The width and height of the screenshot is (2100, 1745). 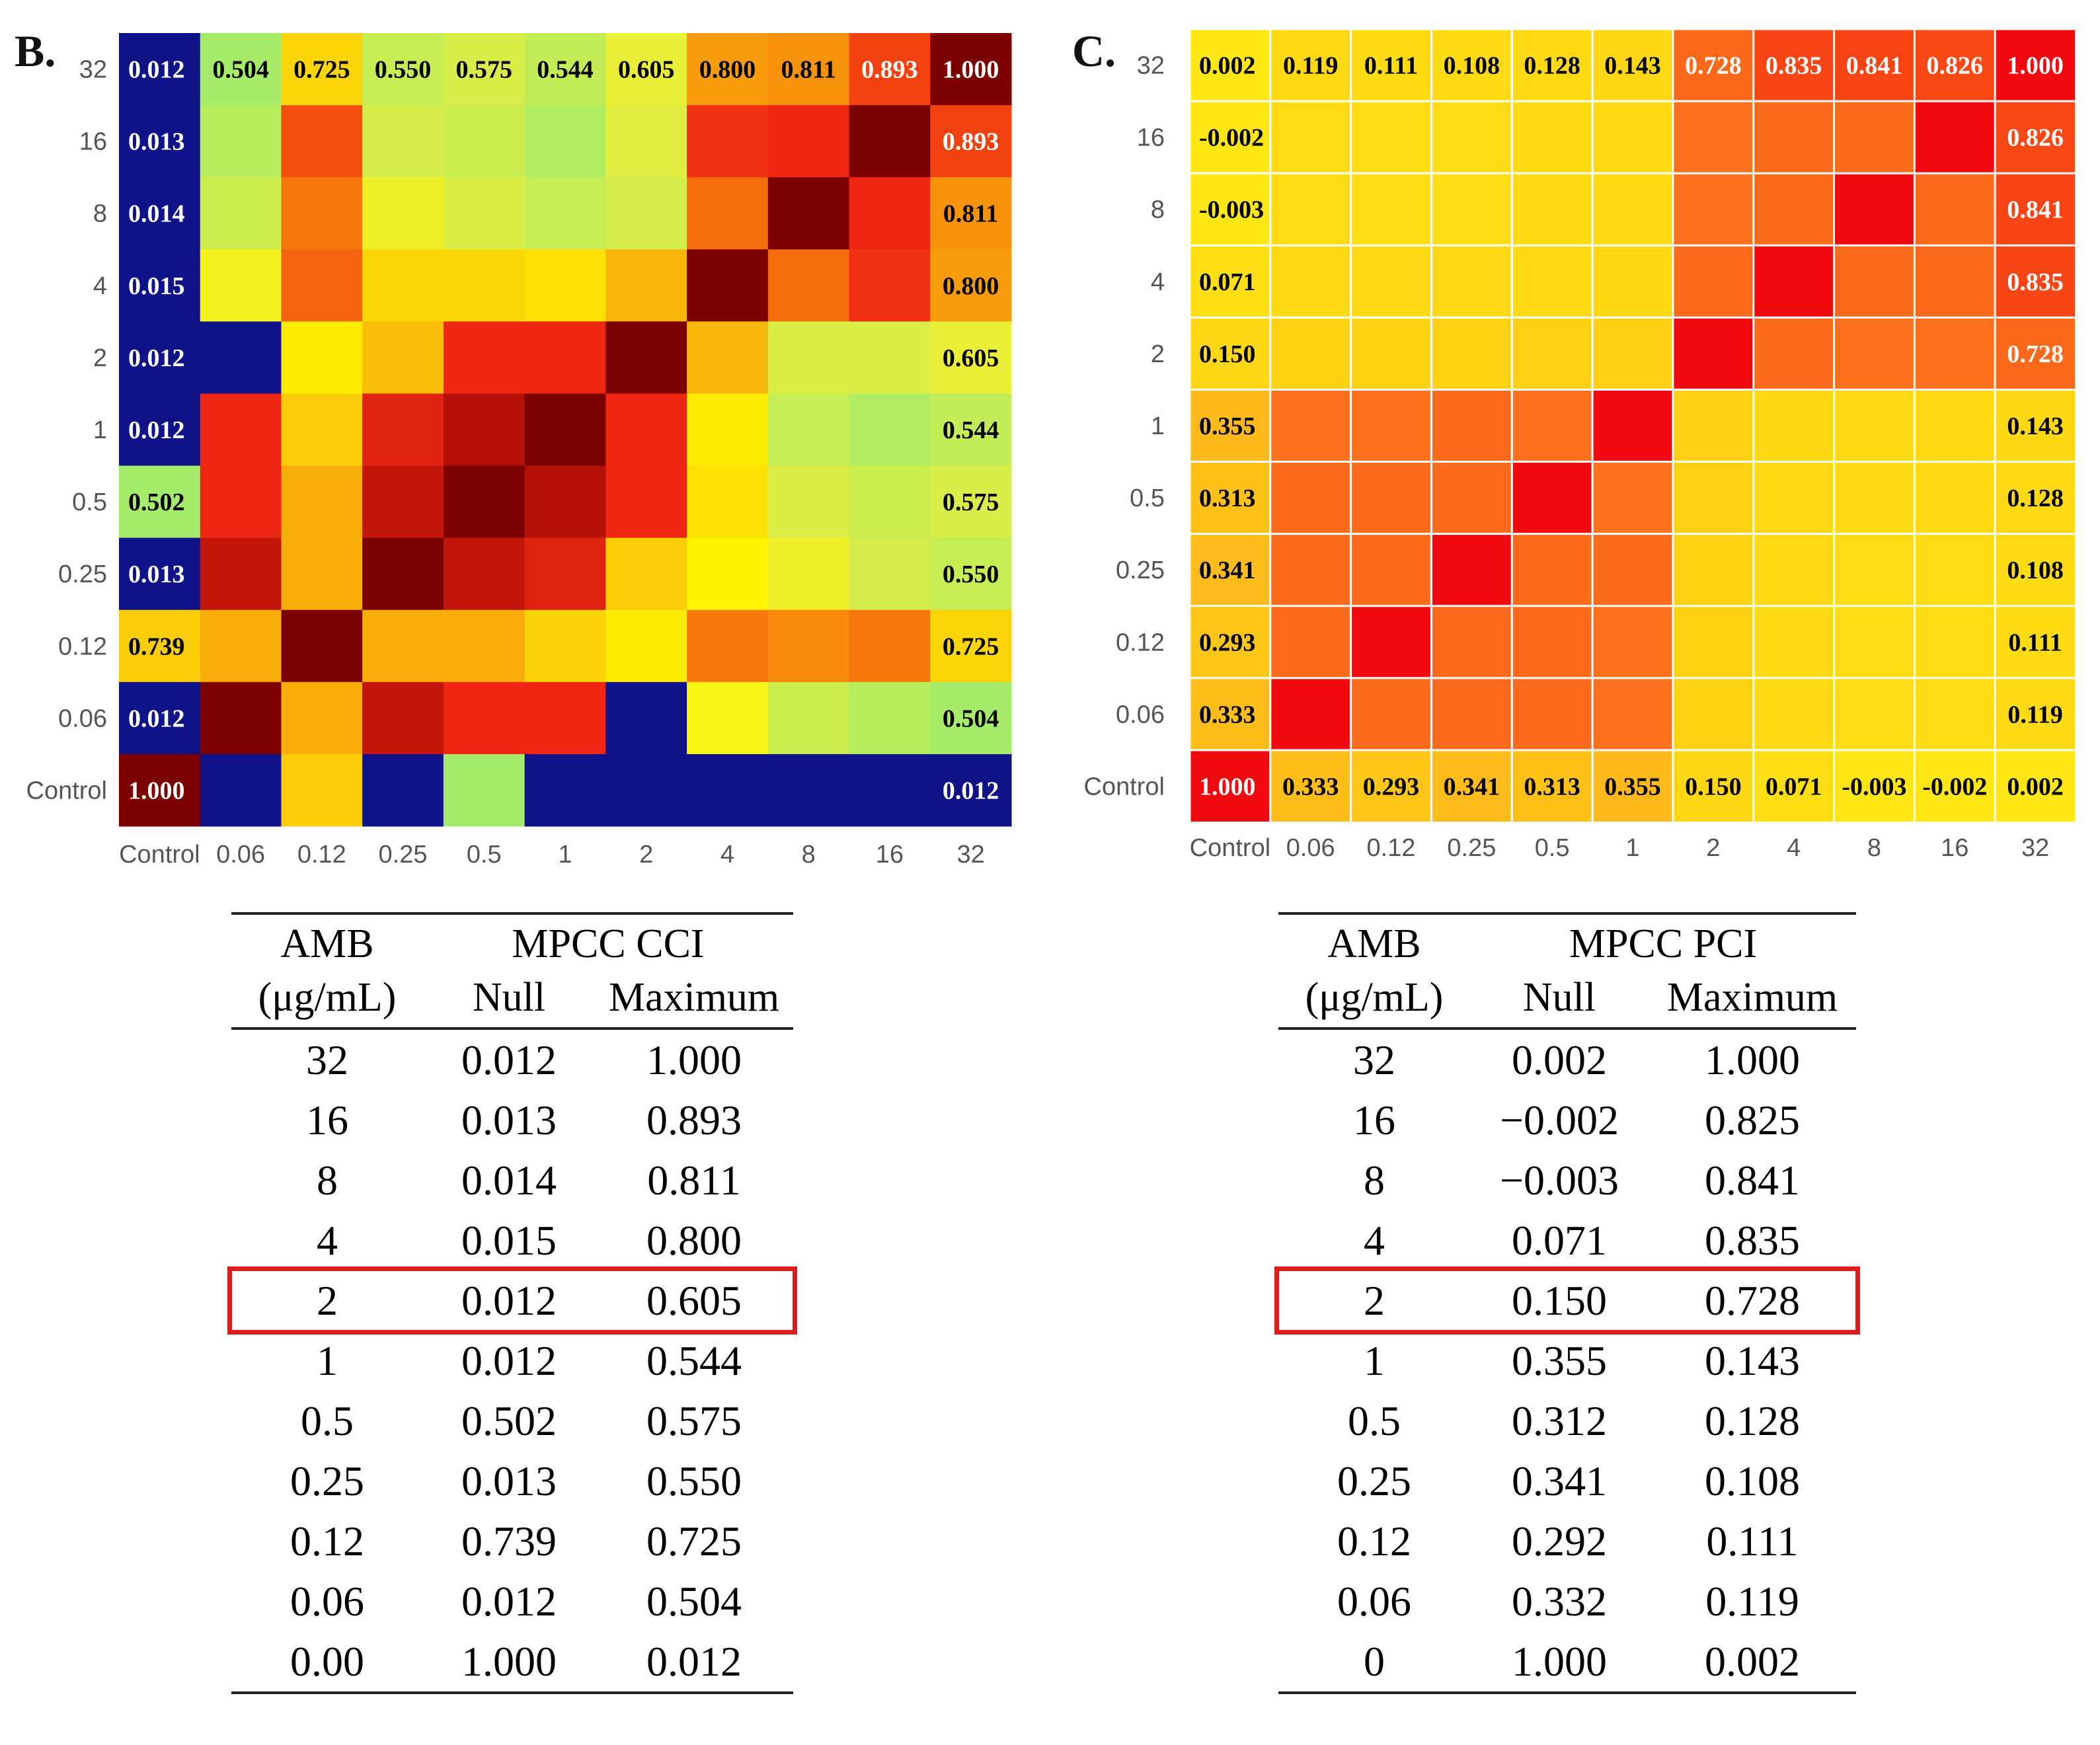 What do you see at coordinates (82, 575) in the screenshot?
I see `y-tick-label: 0.25` at bounding box center [82, 575].